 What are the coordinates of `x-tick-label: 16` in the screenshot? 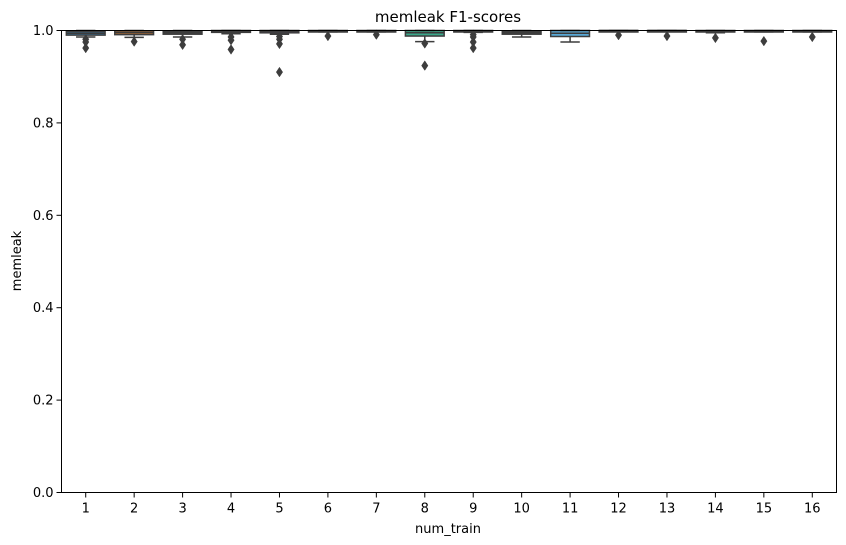 It's located at (812, 509).